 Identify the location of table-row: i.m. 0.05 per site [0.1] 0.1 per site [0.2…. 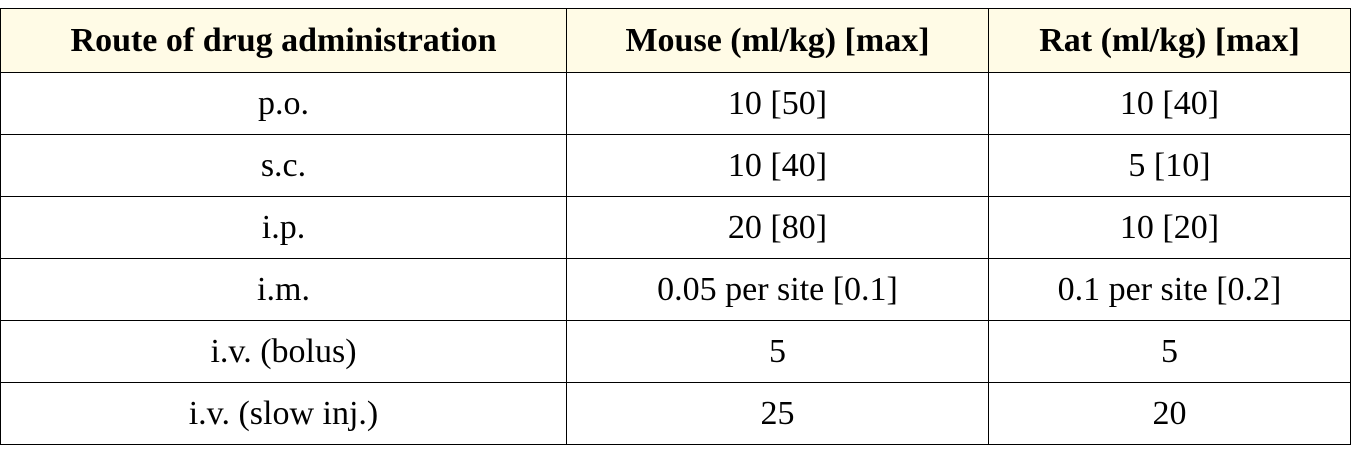
(675, 289).